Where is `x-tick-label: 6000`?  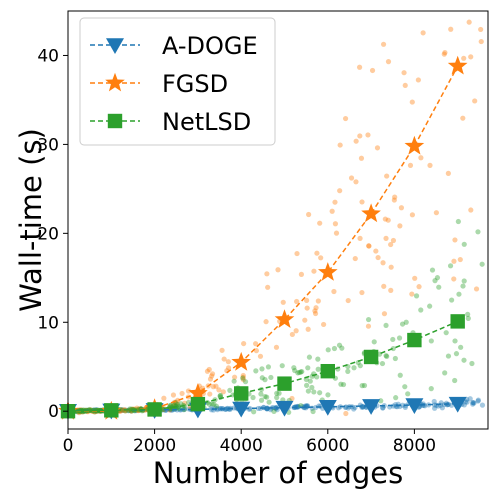 x-tick-label: 6000 is located at coordinates (327, 446).